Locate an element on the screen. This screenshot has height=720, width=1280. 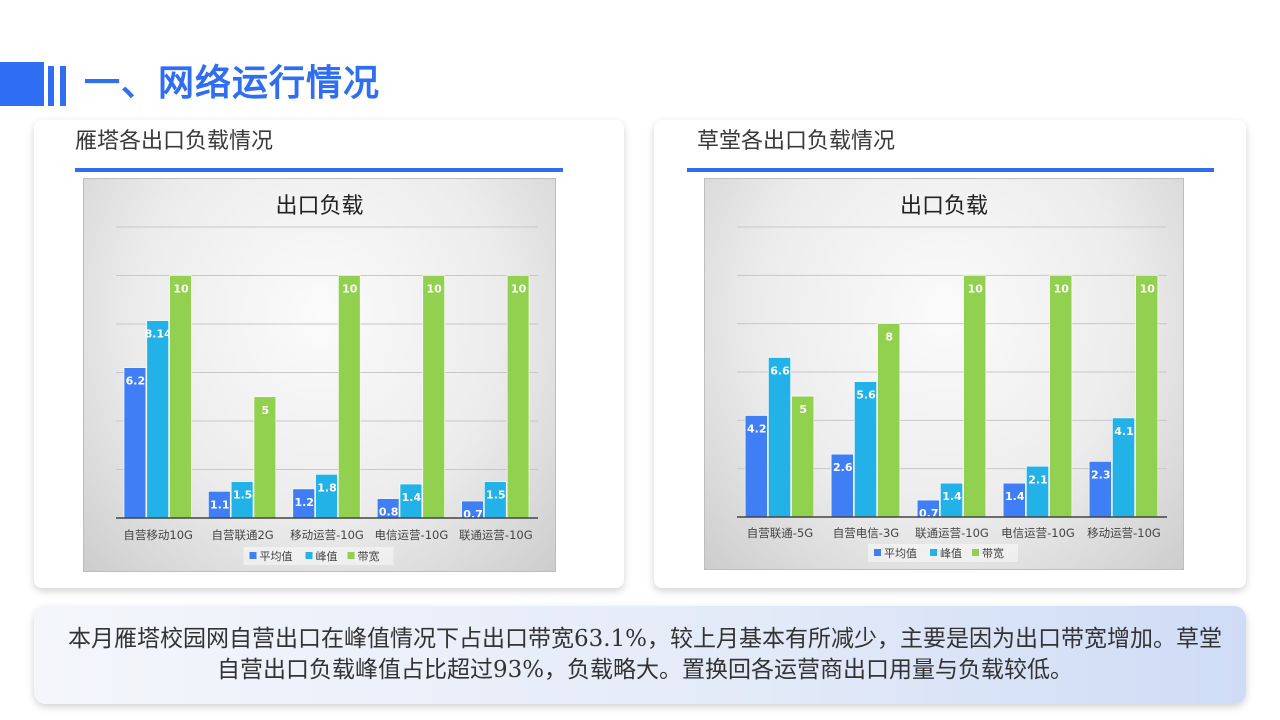
right-panel-heading: 草堂各出口负载情况 is located at coordinates (796, 141).